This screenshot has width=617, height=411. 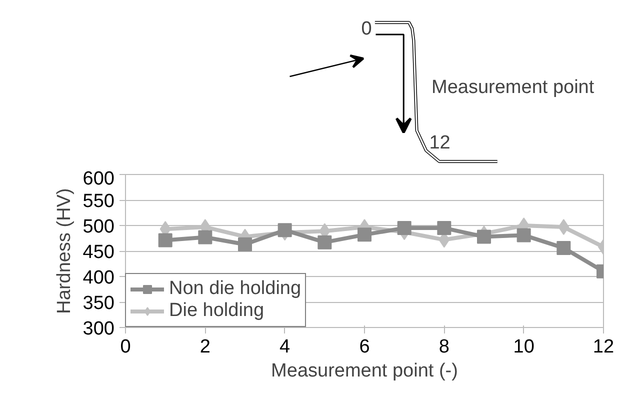 What do you see at coordinates (366, 29) in the screenshot?
I see `text: 0` at bounding box center [366, 29].